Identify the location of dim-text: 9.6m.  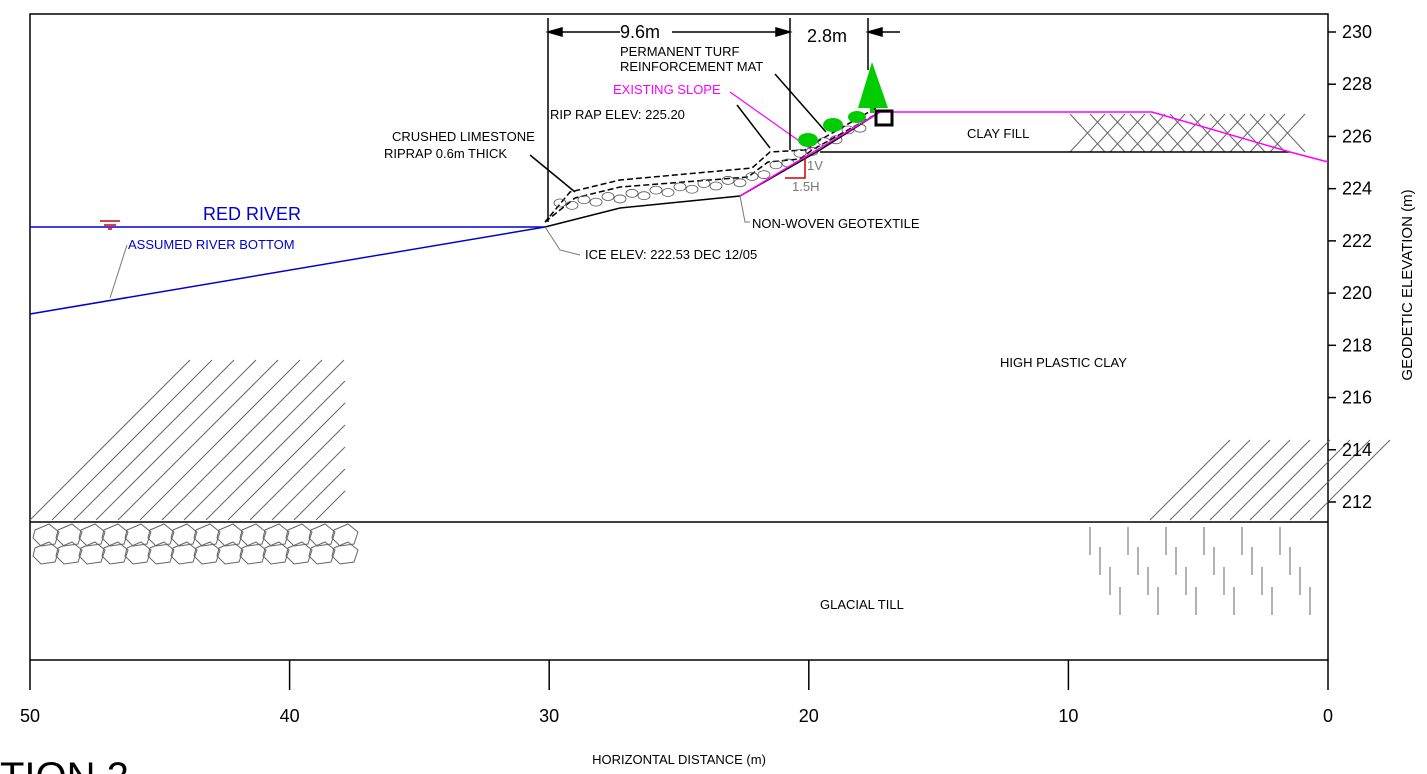
(640, 32).